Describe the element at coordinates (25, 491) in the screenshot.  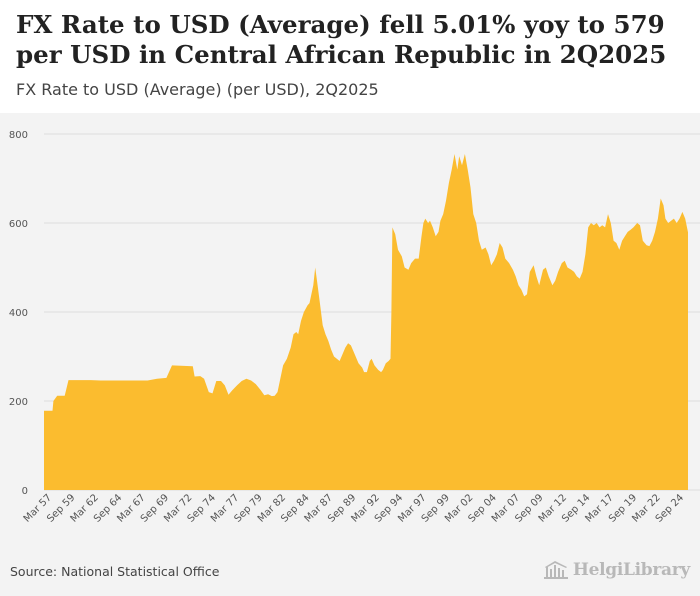
I see `y-tick-label: 0` at that location.